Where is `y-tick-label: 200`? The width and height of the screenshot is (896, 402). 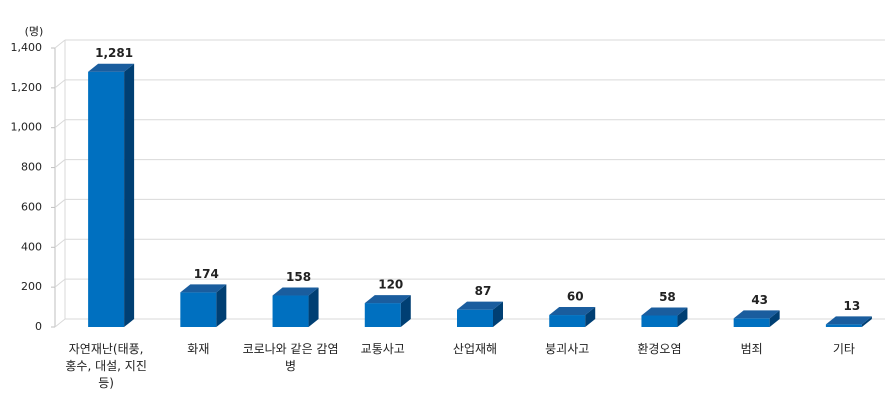 y-tick-label: 200 is located at coordinates (31, 286).